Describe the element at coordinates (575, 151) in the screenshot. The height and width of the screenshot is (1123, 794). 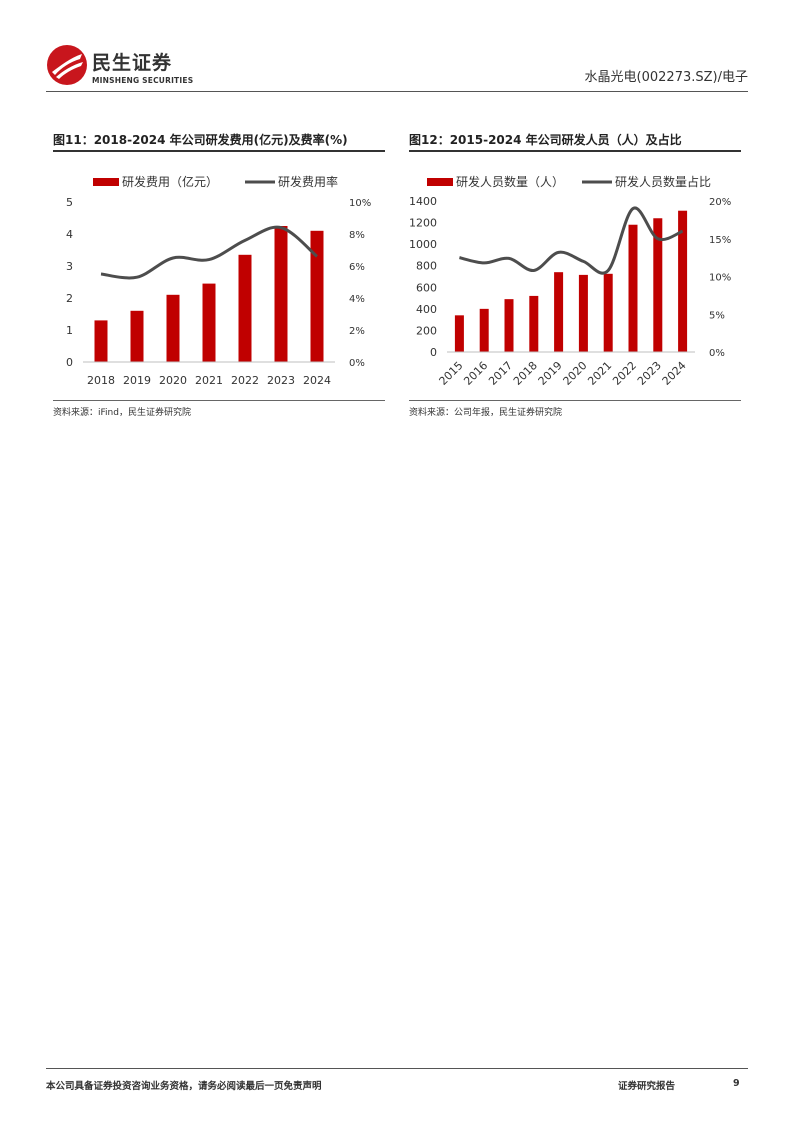
I see `figure-12-top-rule` at that location.